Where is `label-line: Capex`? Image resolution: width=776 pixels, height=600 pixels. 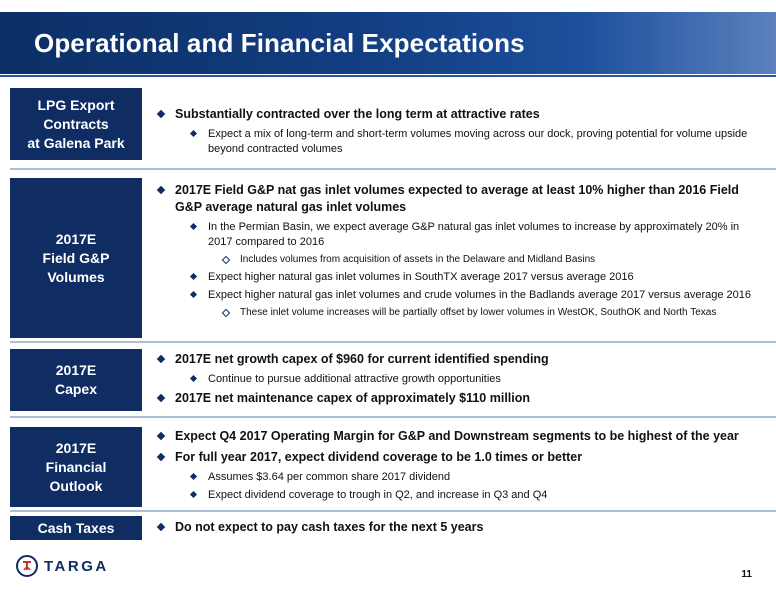 label-line: Capex is located at coordinates (76, 389).